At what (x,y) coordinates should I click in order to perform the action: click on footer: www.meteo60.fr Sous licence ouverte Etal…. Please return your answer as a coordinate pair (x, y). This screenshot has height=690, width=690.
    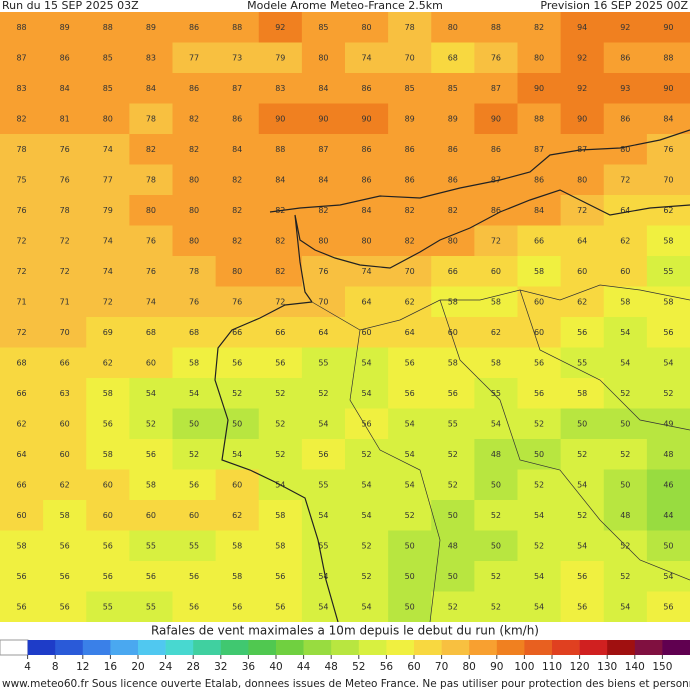
    Looking at the image, I should click on (346, 684).